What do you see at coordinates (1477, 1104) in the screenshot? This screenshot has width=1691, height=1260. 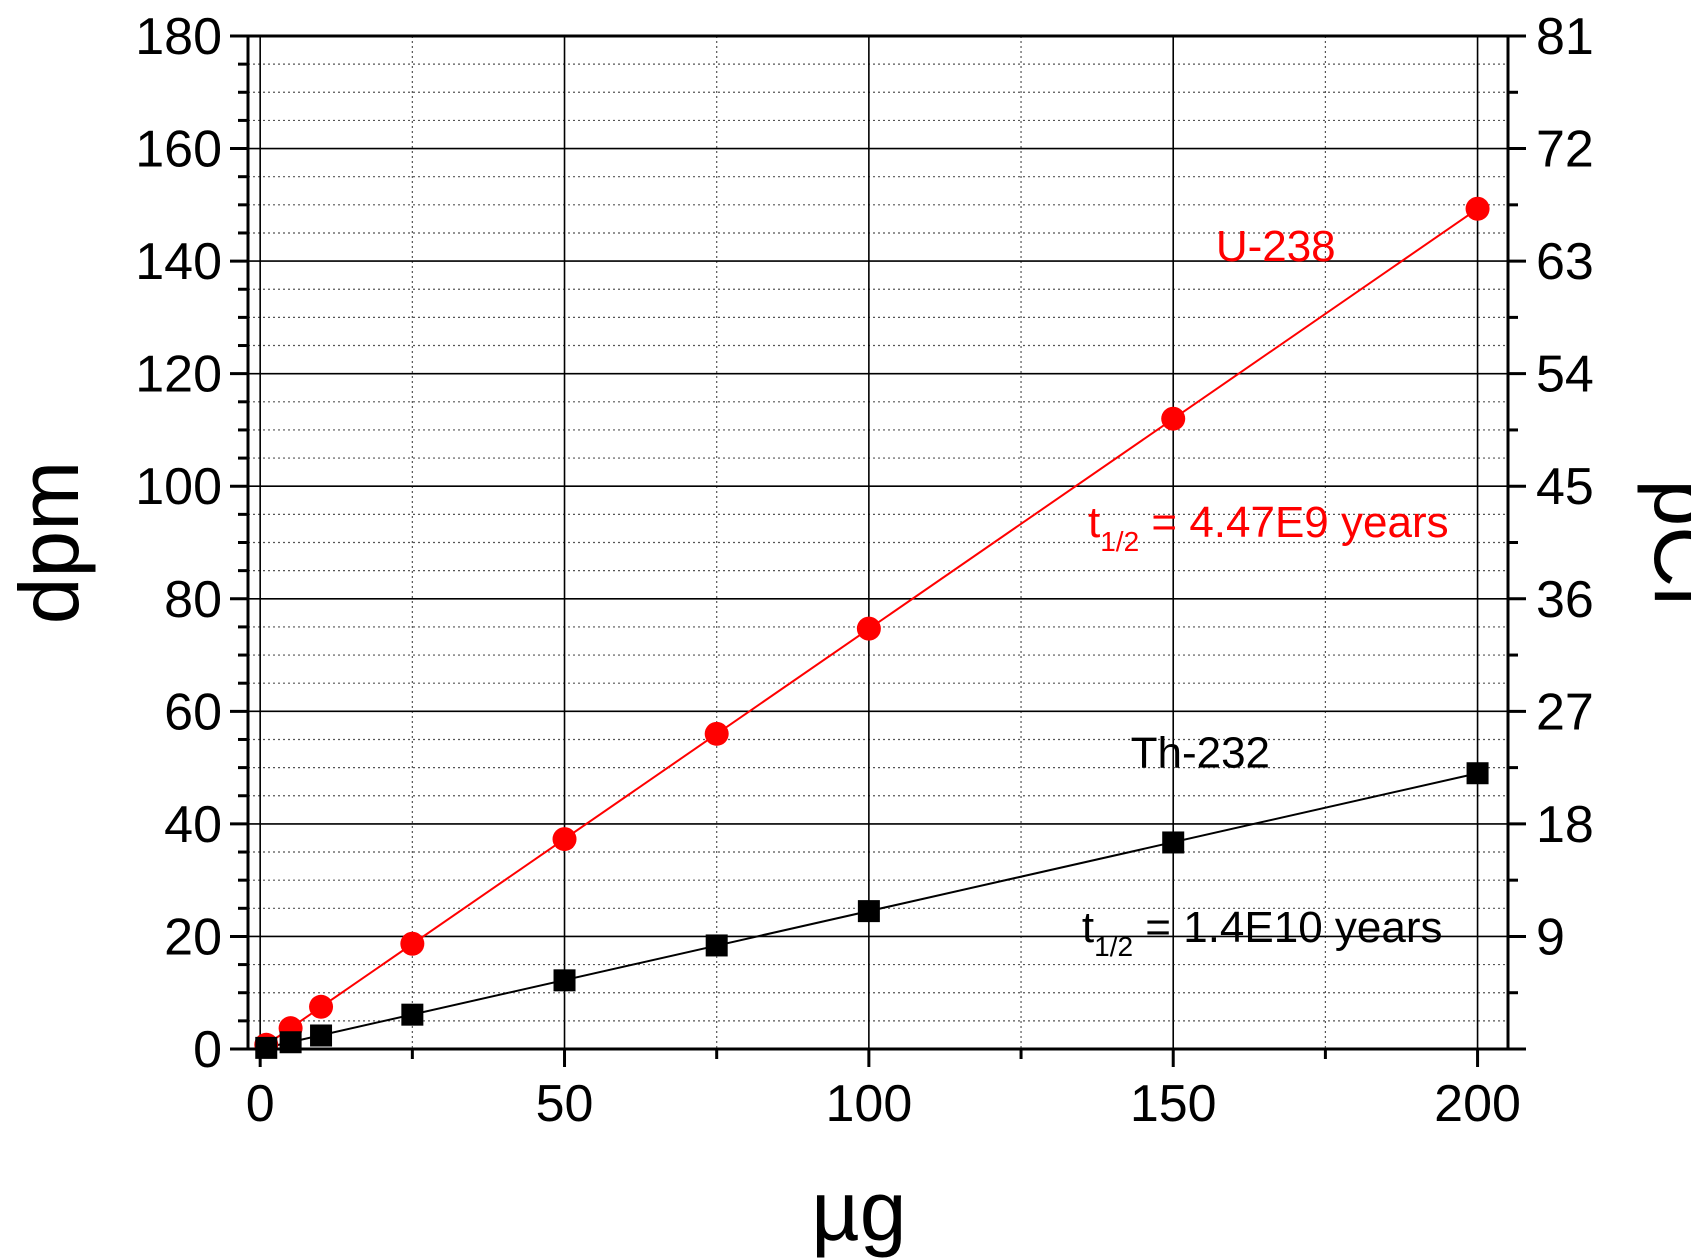 I see `x-tick-label: 200` at bounding box center [1477, 1104].